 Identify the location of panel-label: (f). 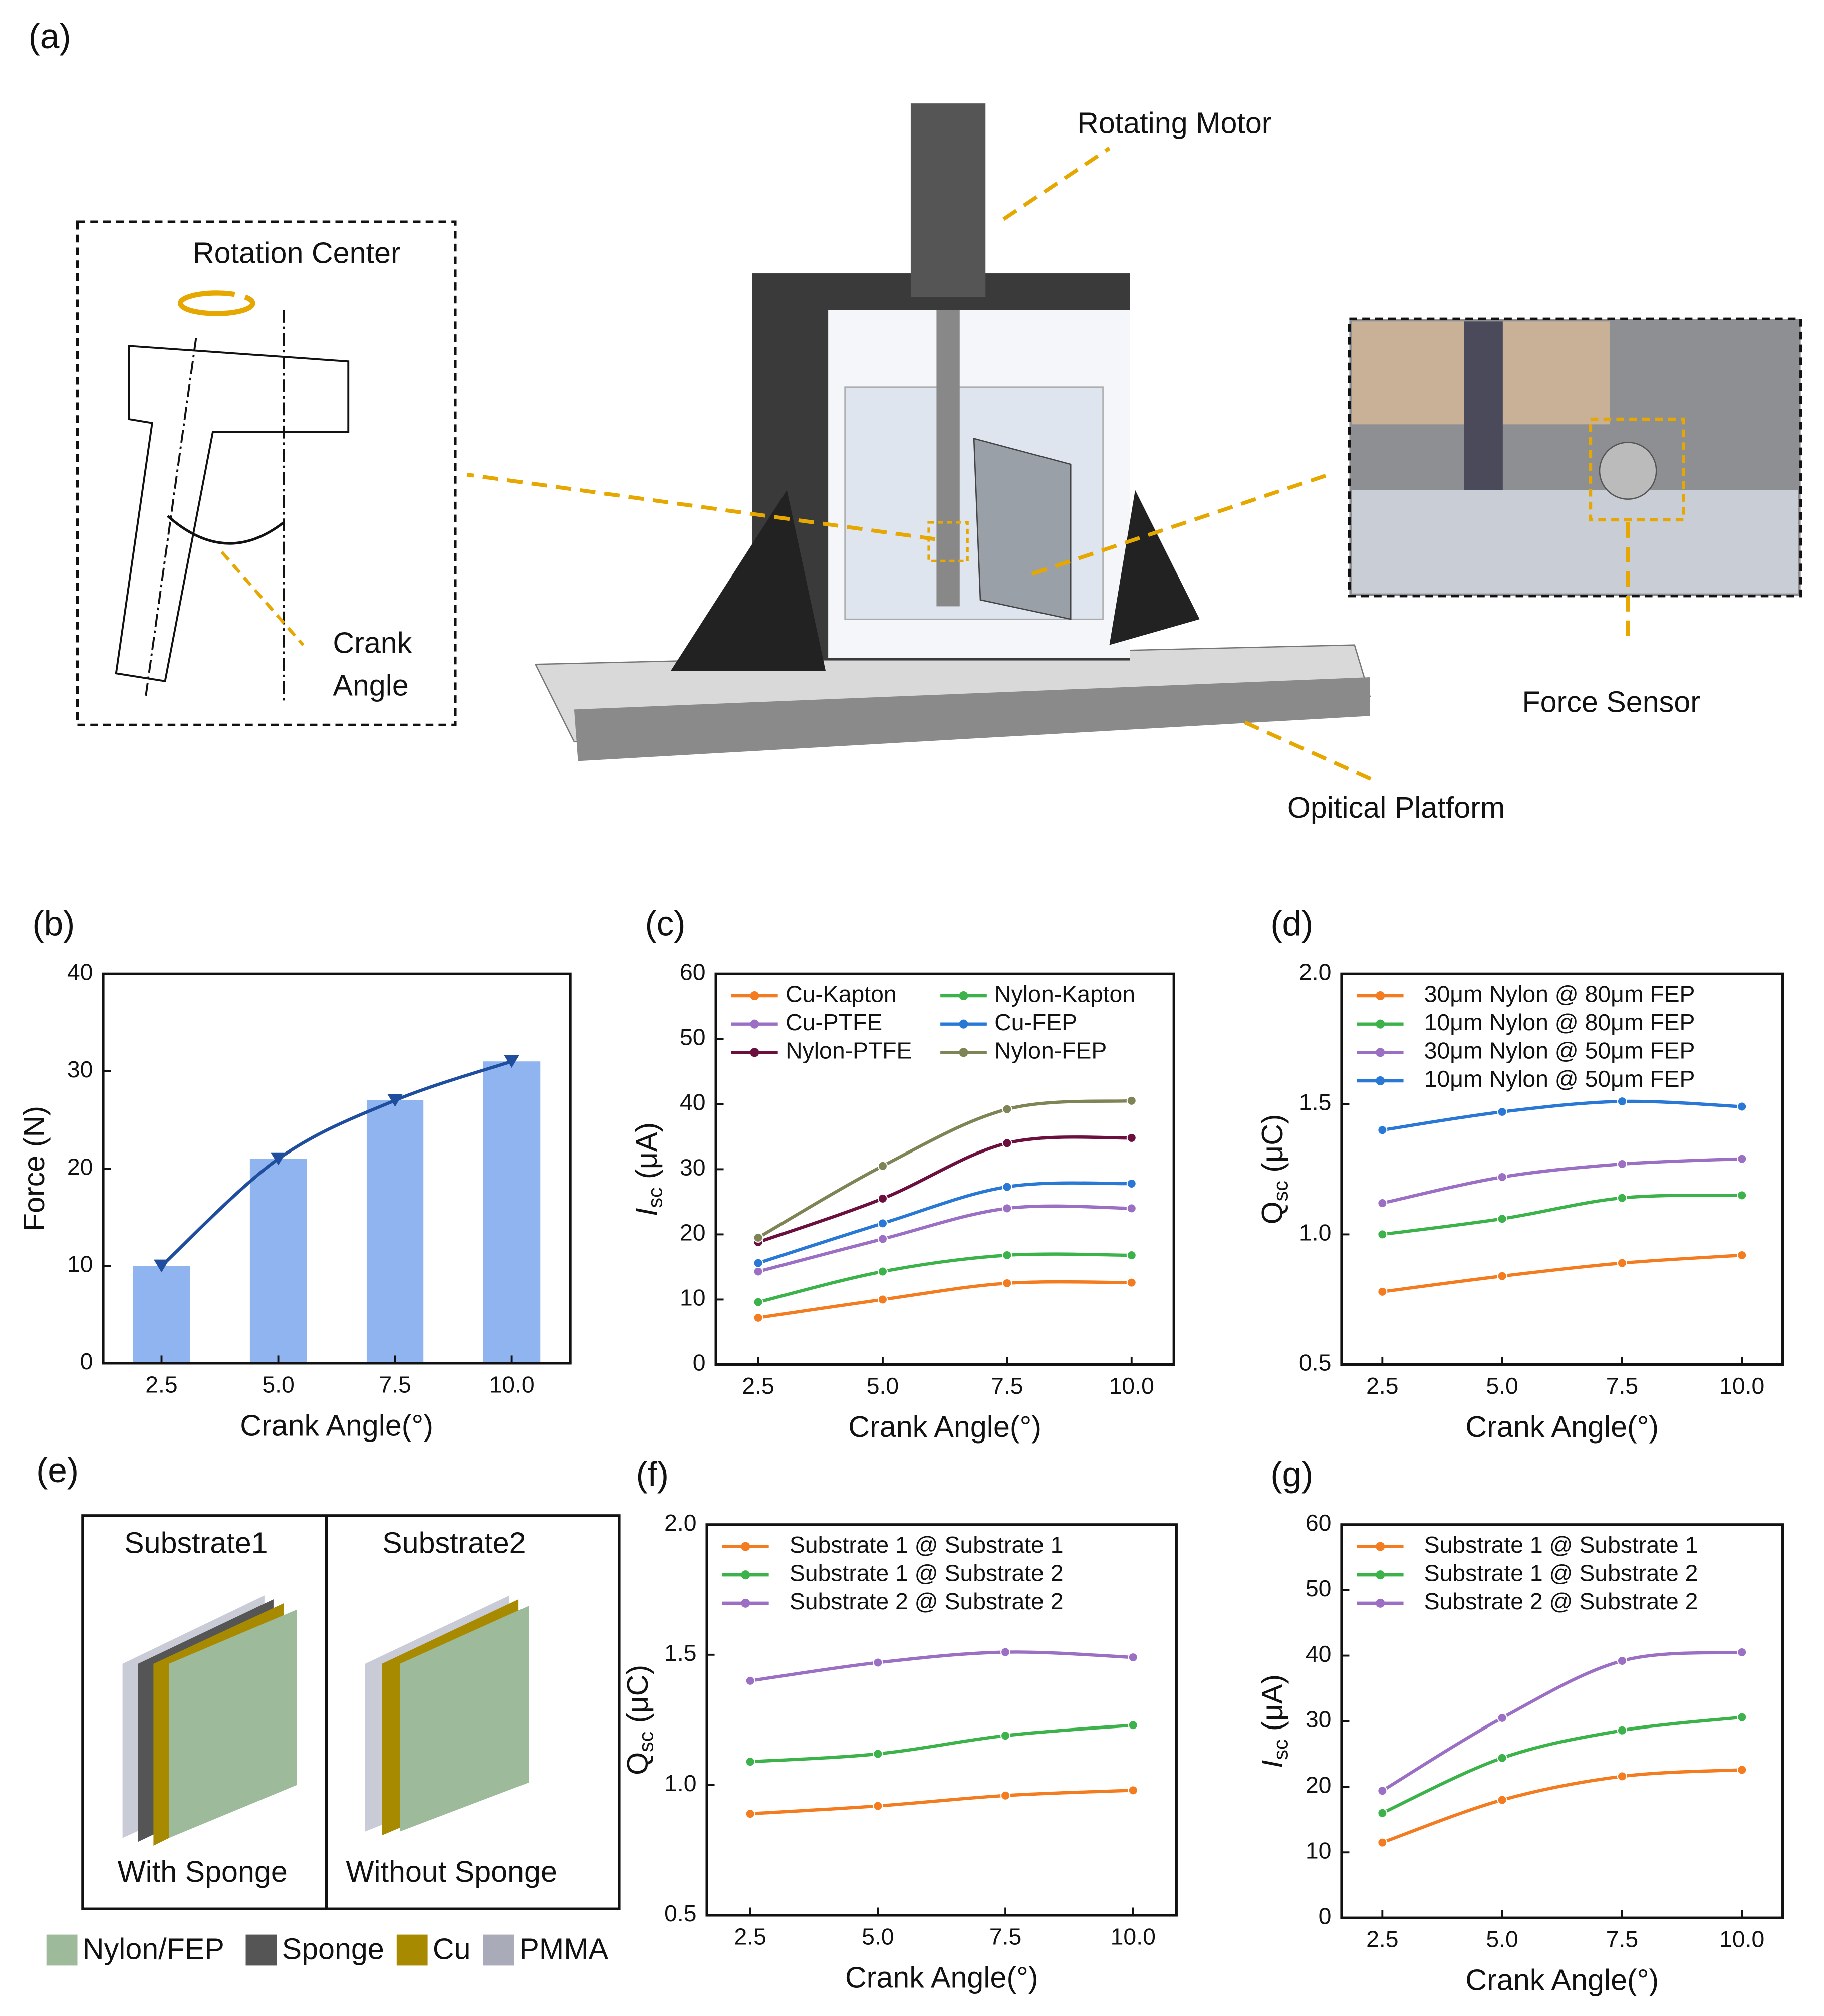
(652, 1474).